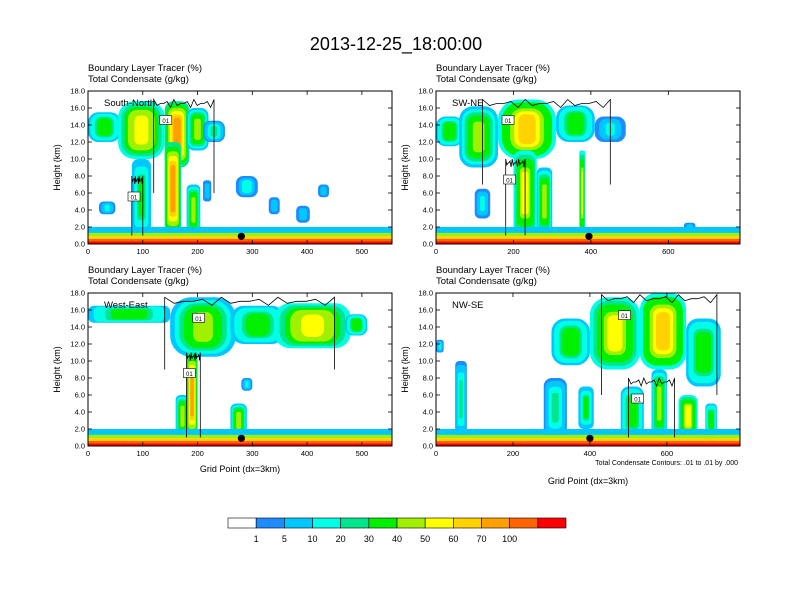  What do you see at coordinates (252, 251) in the screenshot?
I see `xtick-label: 300` at bounding box center [252, 251].